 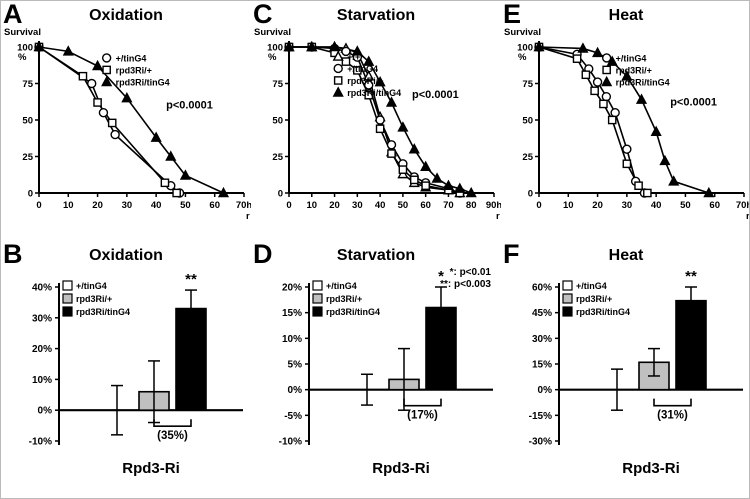 What do you see at coordinates (376, 255) in the screenshot?
I see `panel-title-starvation-bars: Starvation` at bounding box center [376, 255].